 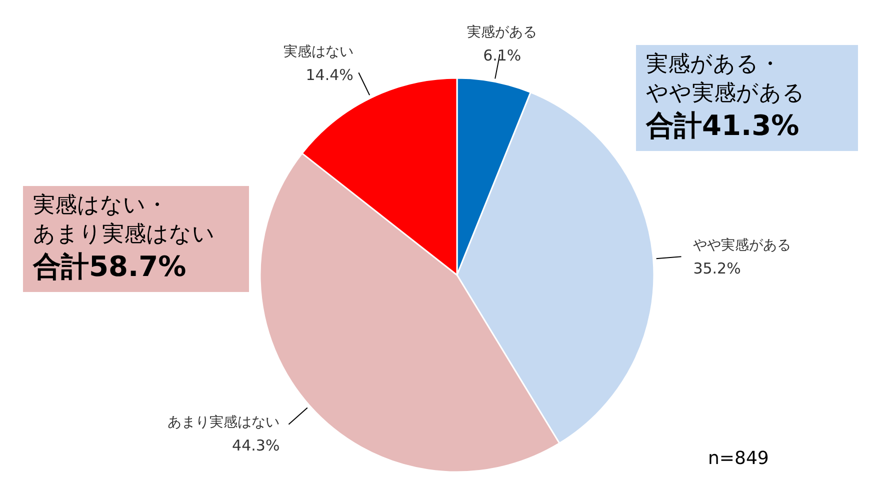 I want to click on data-label: 35.2%, so click(x=717, y=269).